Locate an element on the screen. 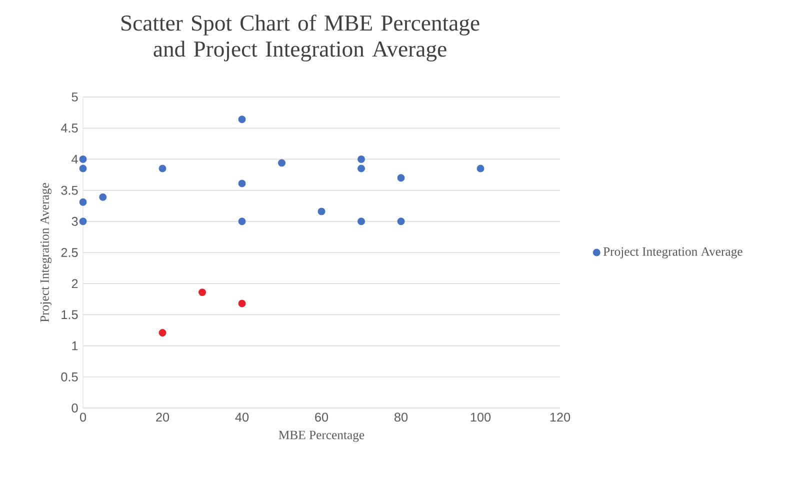 This screenshot has height=482, width=798. x-axis-title: MBE Percentage is located at coordinates (321, 436).